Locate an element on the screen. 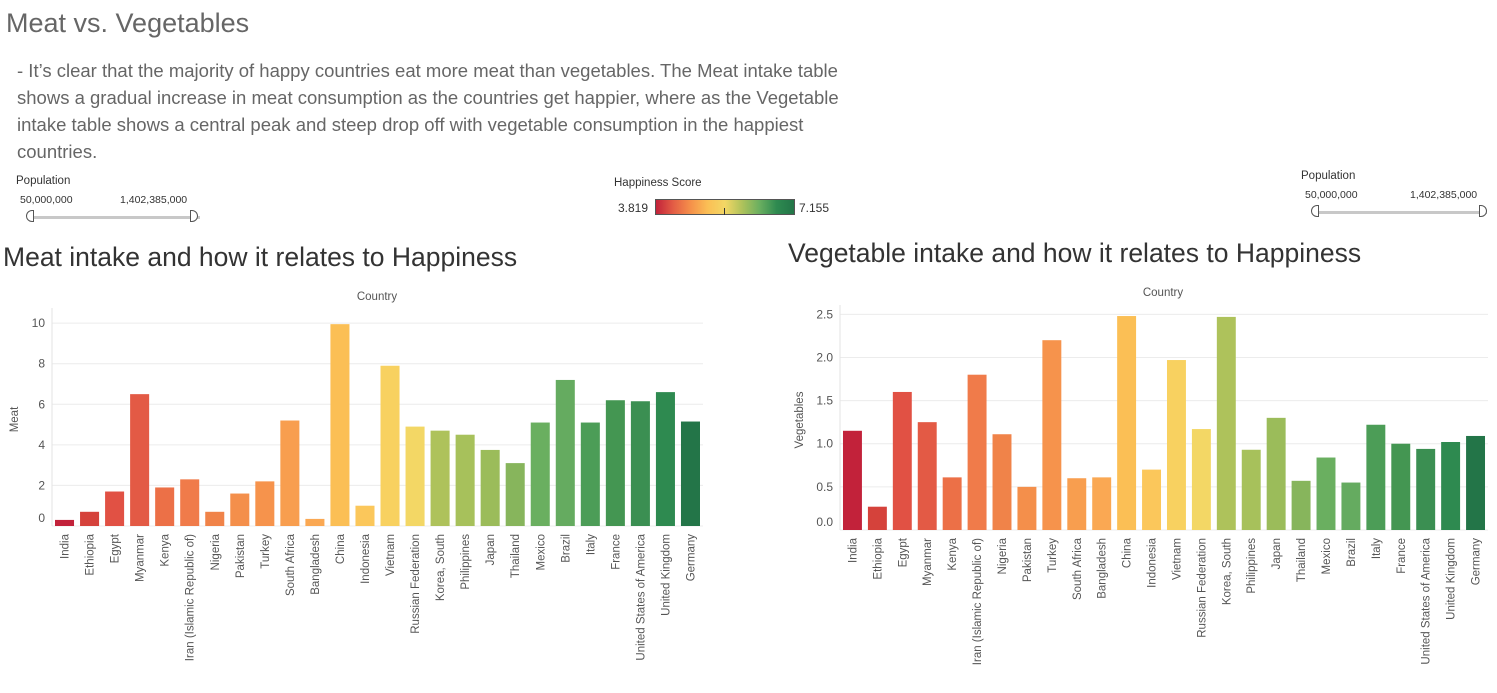  population-filter-right: Population 50,000,000 1,402,385,000 is located at coordinates (1396, 195).